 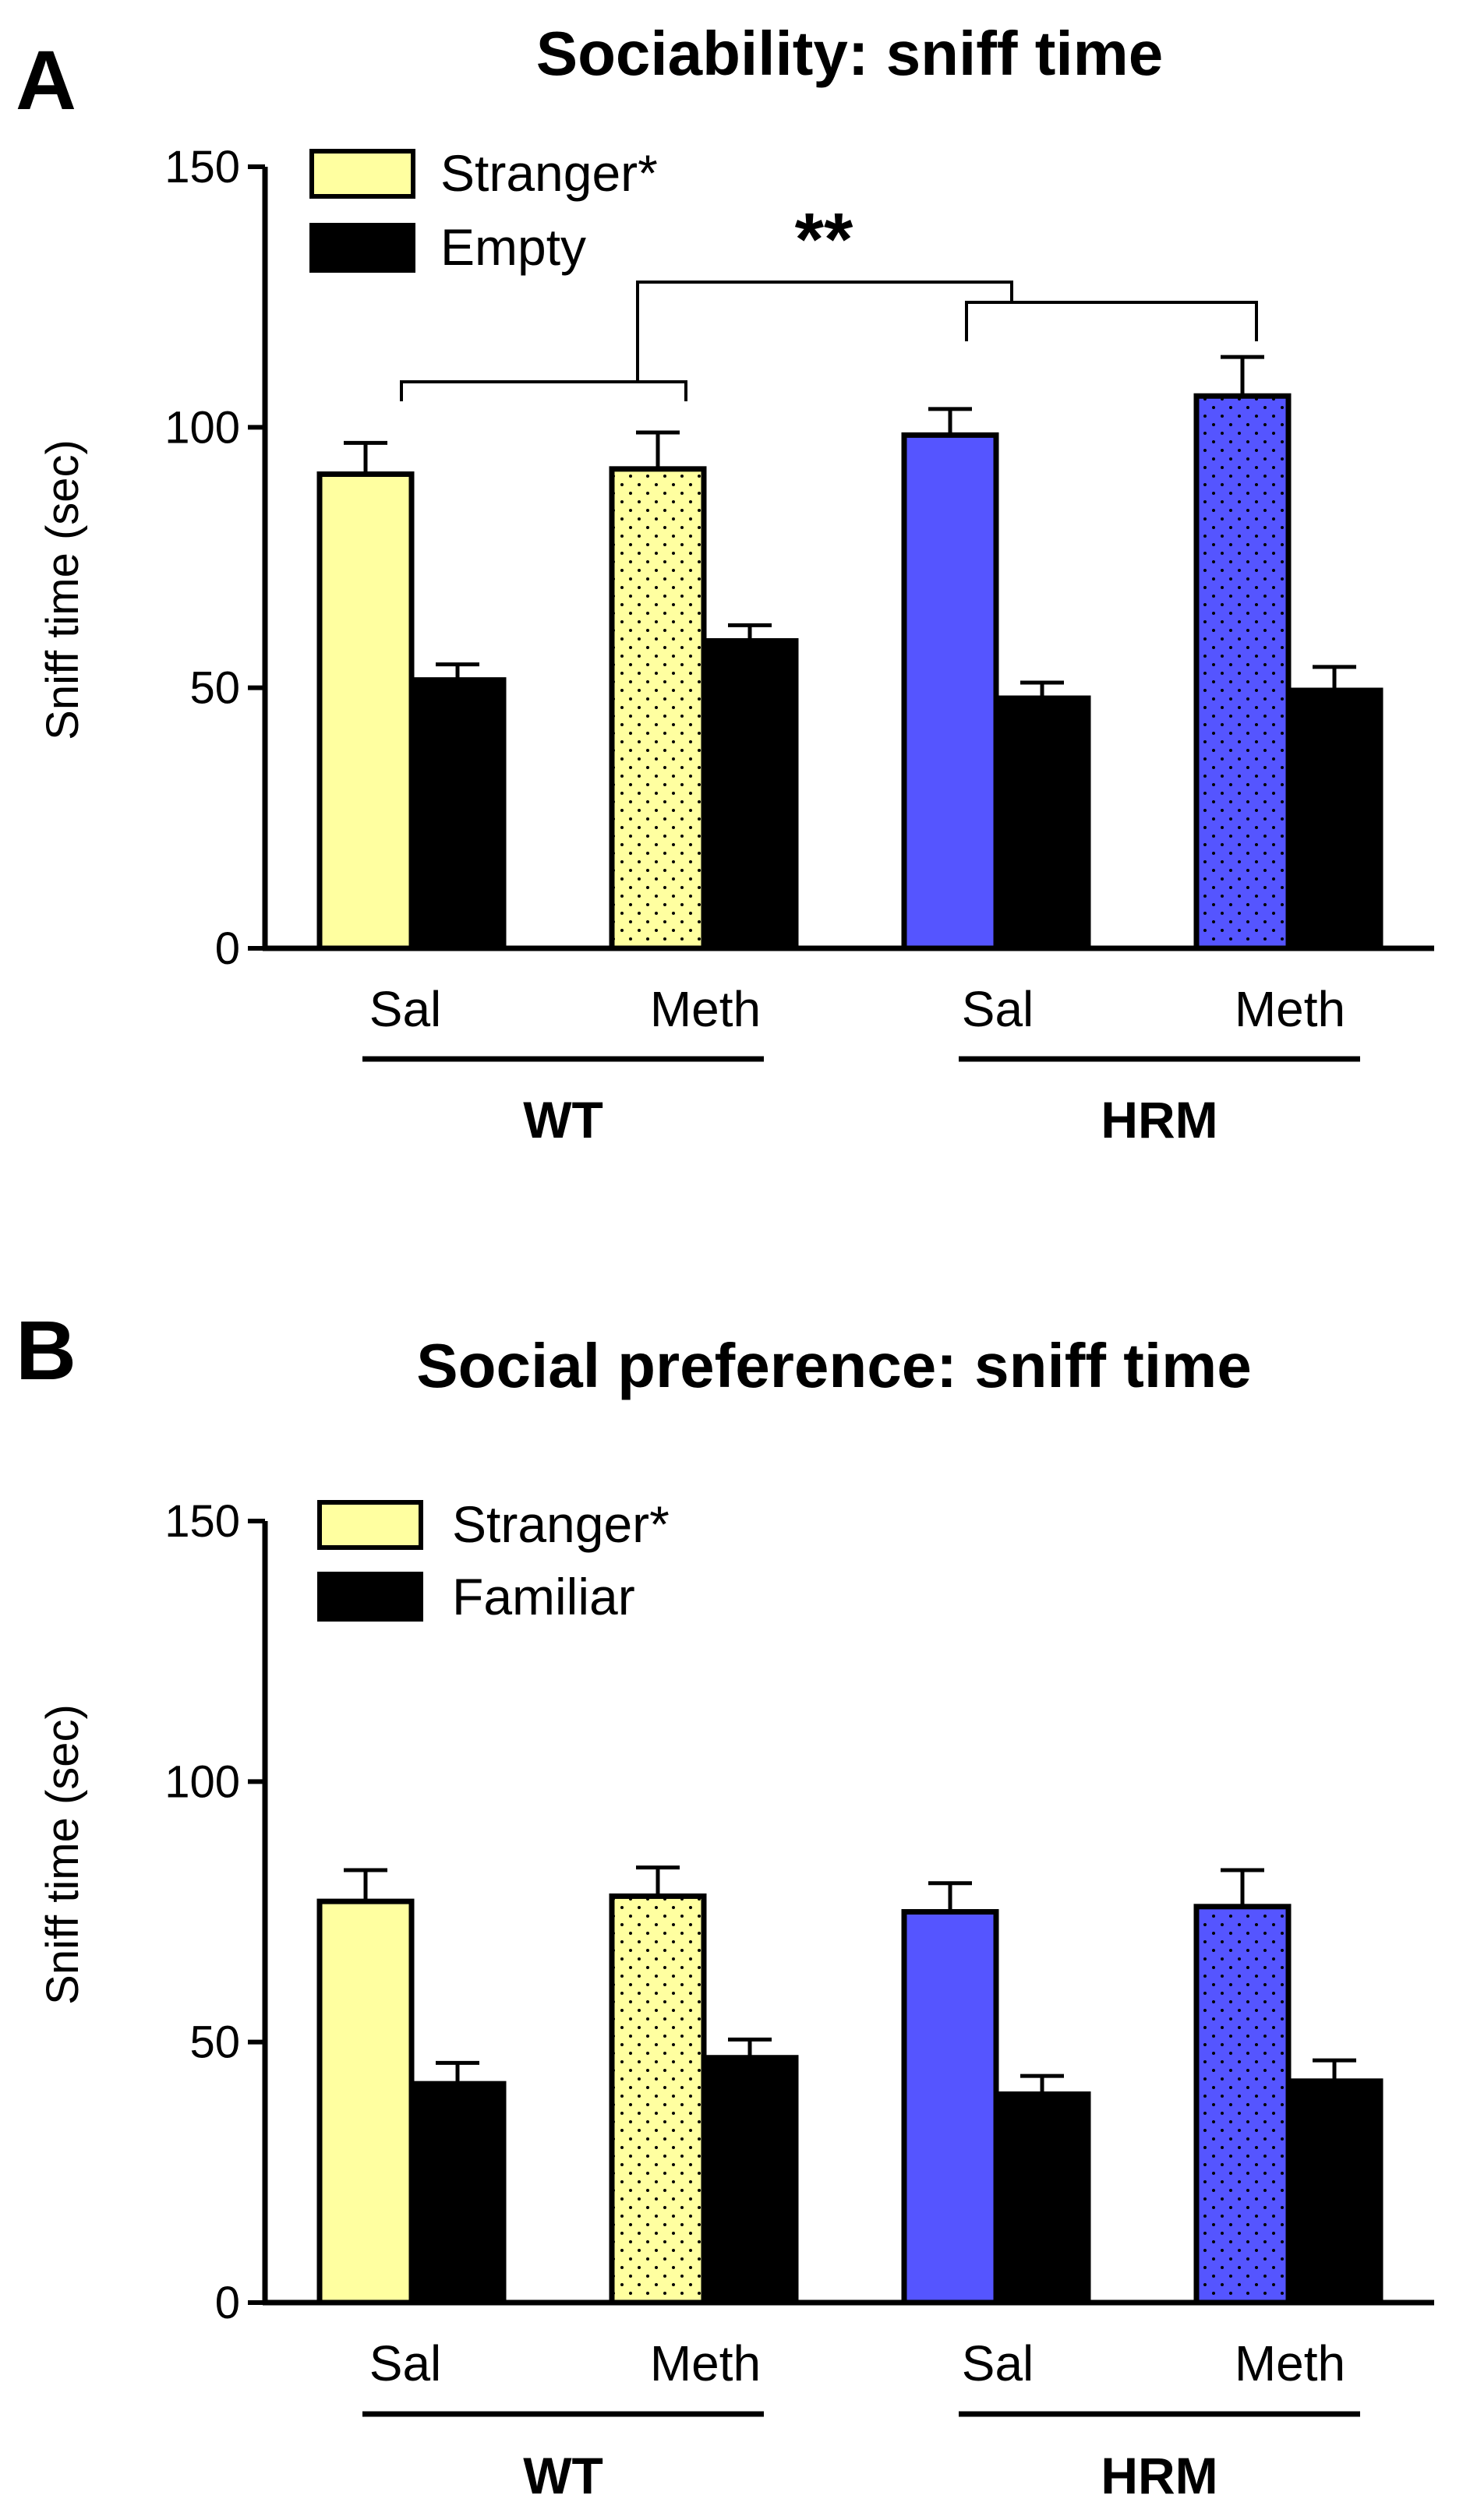 I want to click on significance-bracket: **, so click(x=829, y=299).